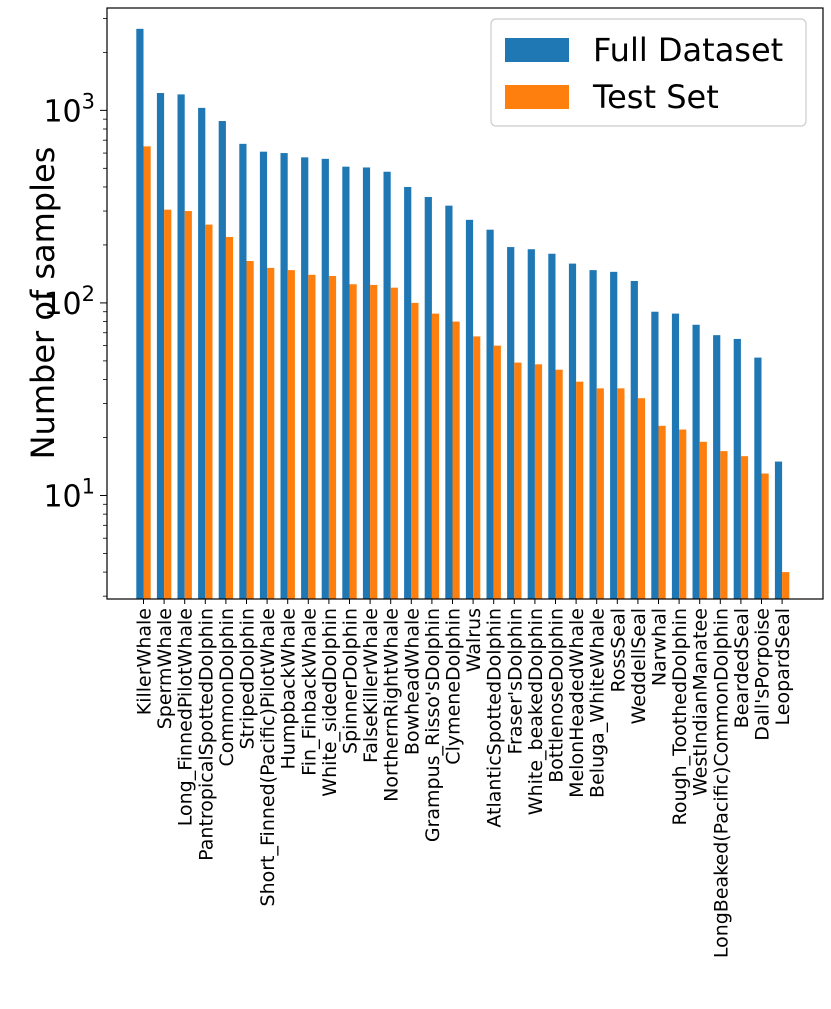 This screenshot has height=1009, width=831. I want to click on x-tick-label: Grampus_Risso'sDolphin, so click(433, 725).